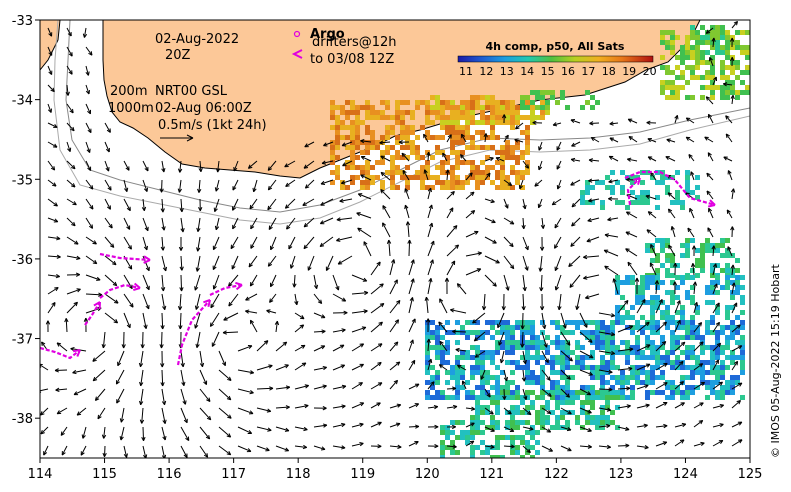 The image size is (791, 492). Describe the element at coordinates (22, 340) in the screenshot. I see `y-tick-label: -37` at that location.